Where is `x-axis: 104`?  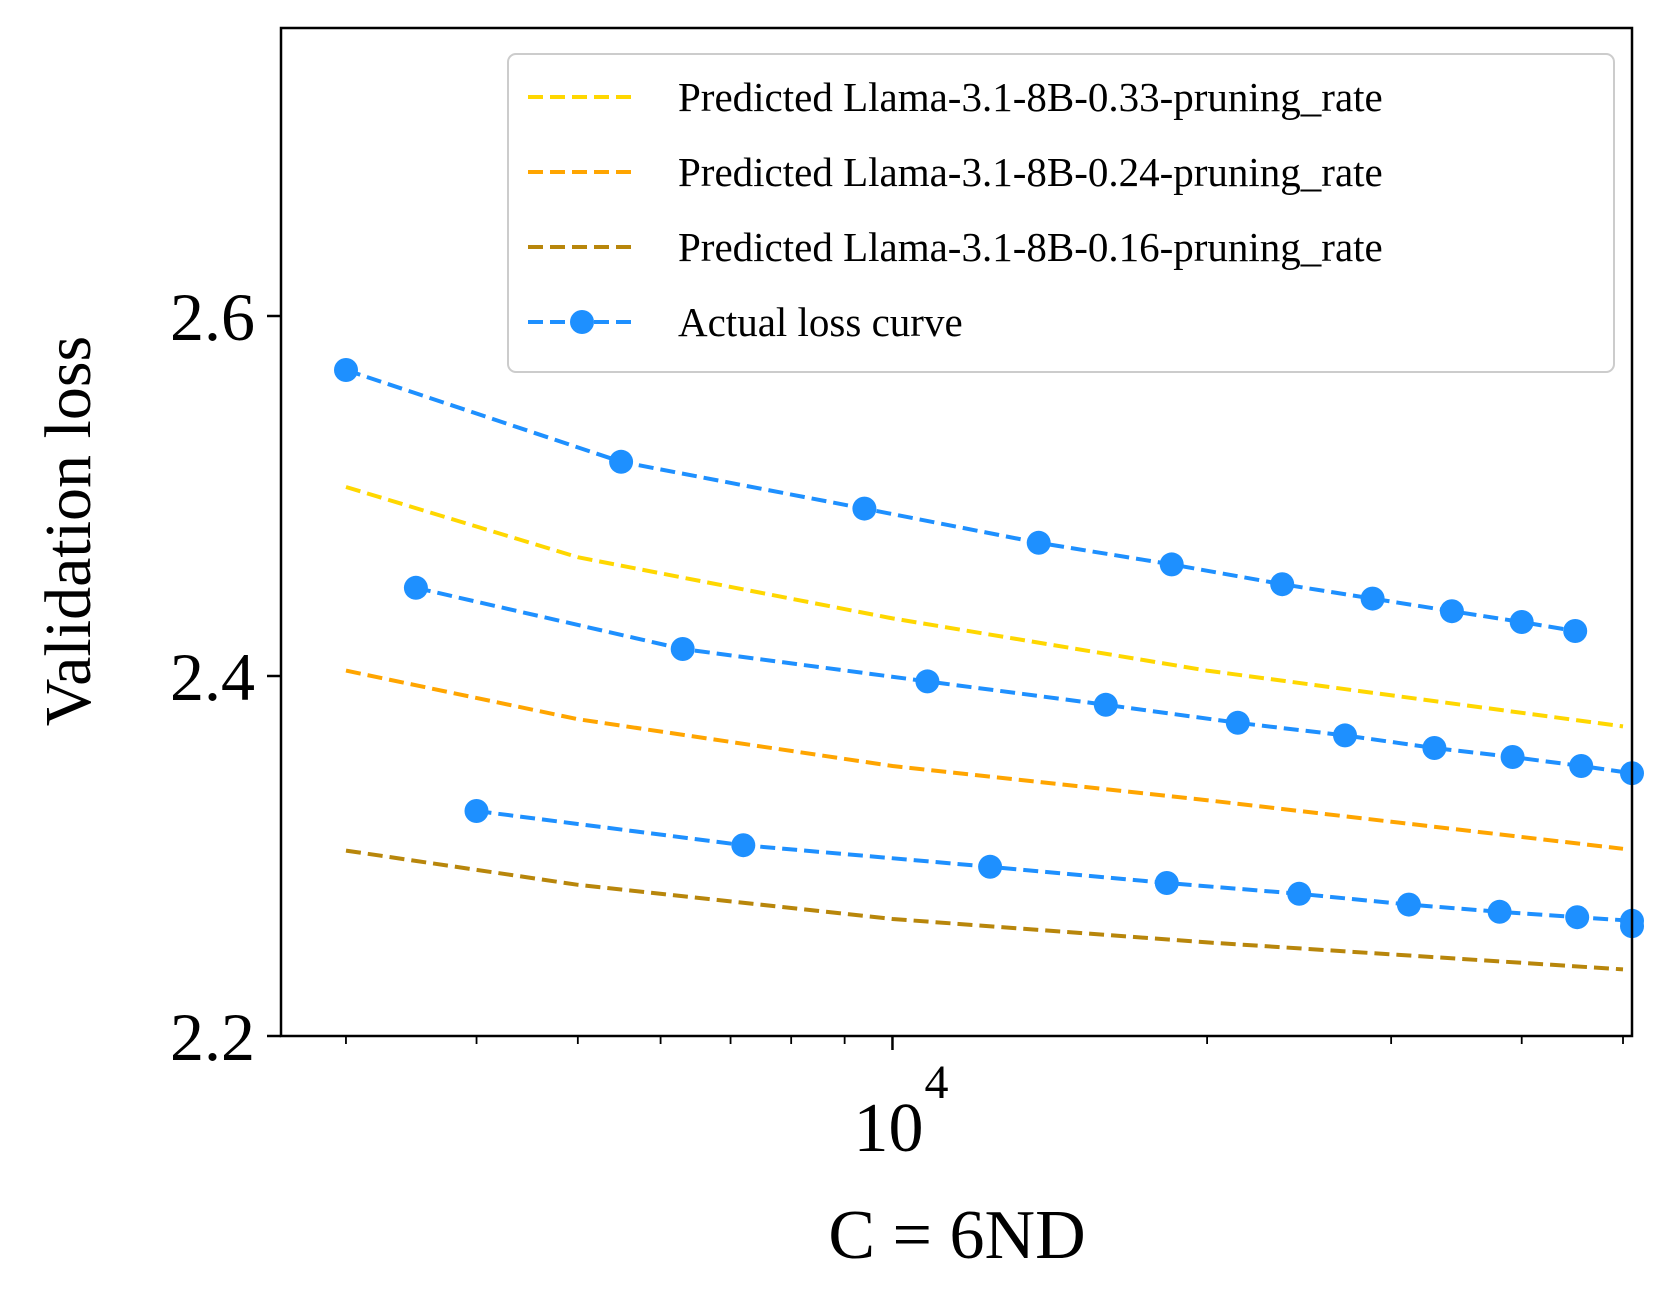 x-axis: 104 is located at coordinates (984, 1101).